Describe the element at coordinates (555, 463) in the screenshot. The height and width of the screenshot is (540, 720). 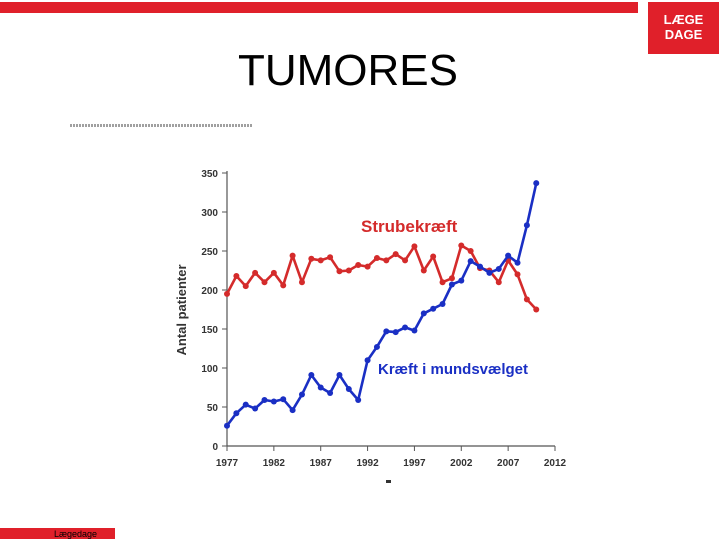
I see `x-tick-label: 2012` at that location.